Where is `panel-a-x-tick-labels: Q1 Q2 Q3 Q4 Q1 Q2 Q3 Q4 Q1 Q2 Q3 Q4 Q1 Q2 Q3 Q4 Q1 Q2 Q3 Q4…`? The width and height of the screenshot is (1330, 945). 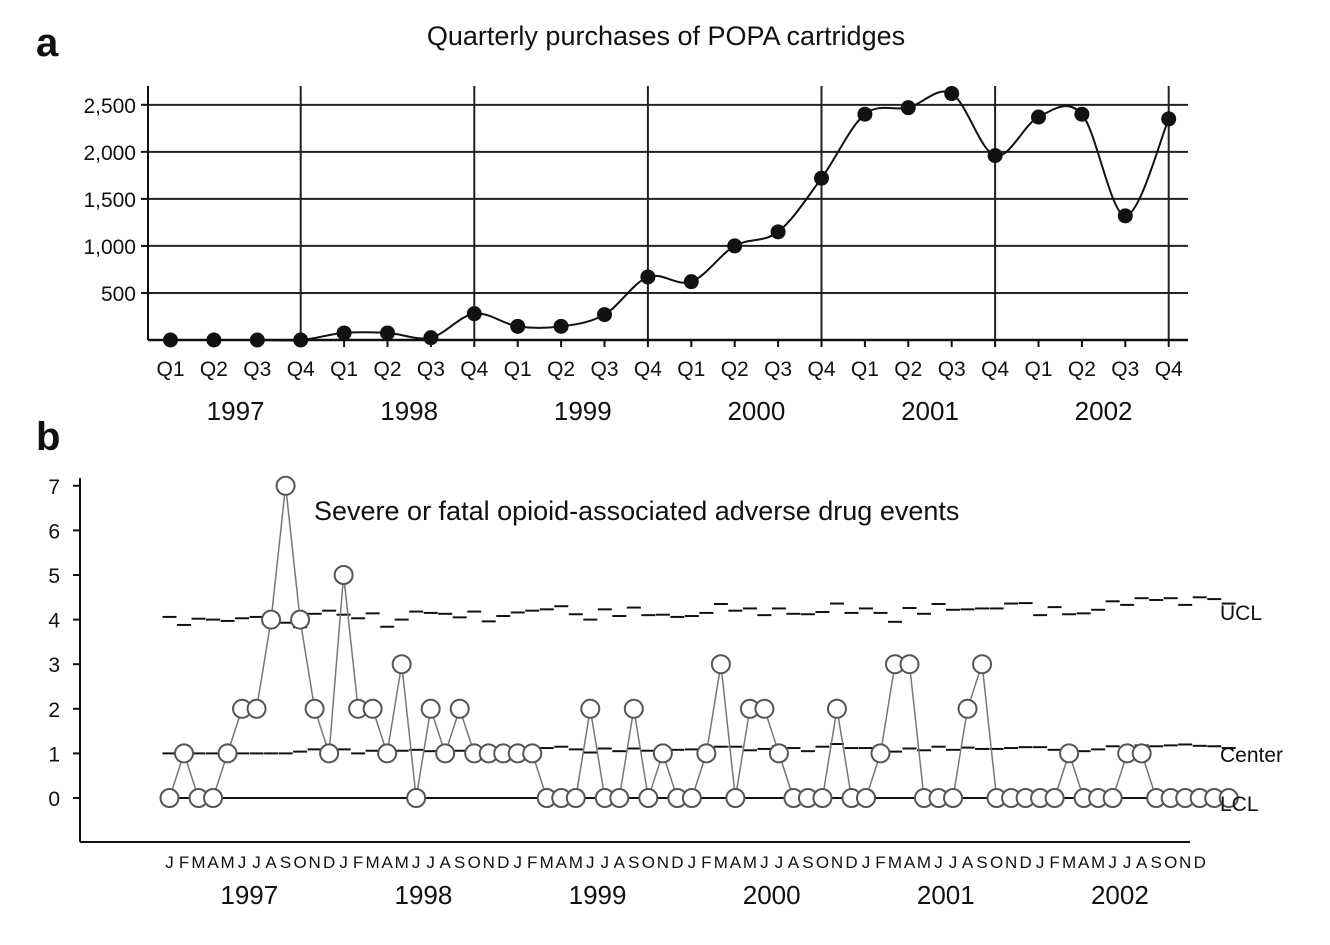 panel-a-x-tick-labels: Q1 Q2 Q3 Q4 Q1 Q2 Q3 Q4 Q1 Q2 Q3 Q4 Q1 Q2 Q3 Q4 Q1 Q2 Q3 Q4… is located at coordinates (669, 369).